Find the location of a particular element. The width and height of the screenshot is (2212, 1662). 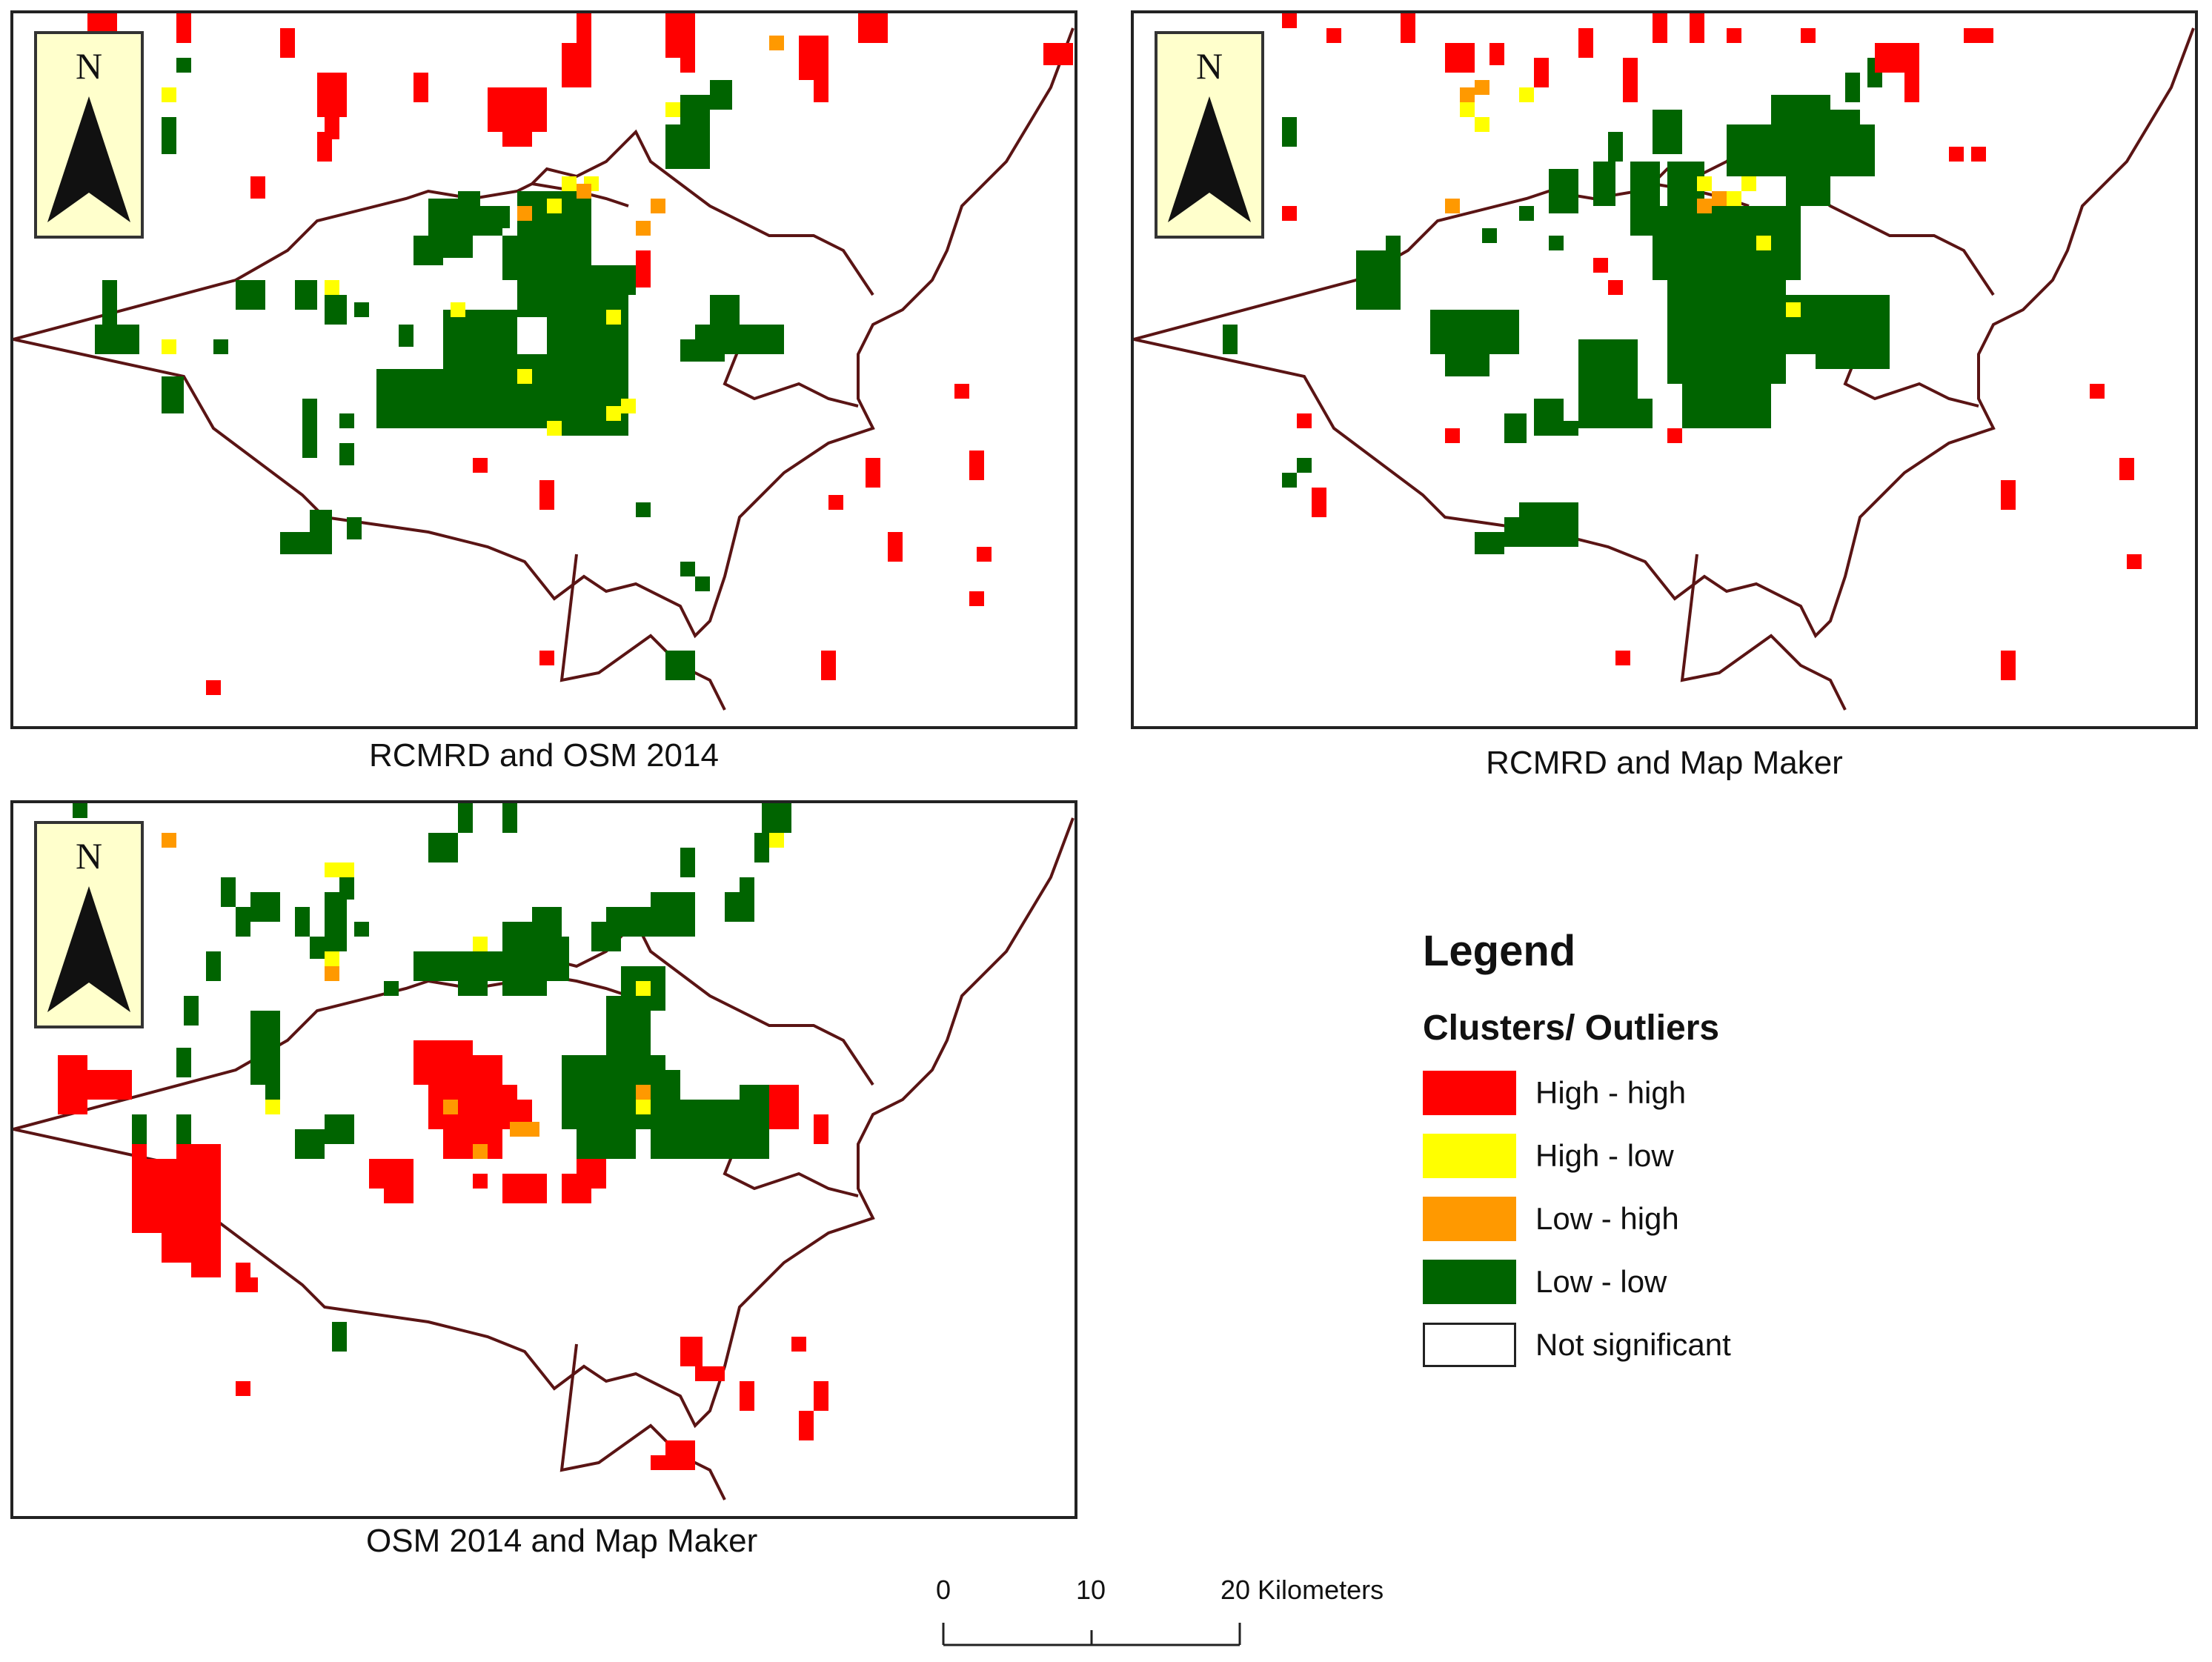

panel-caption-rcmrd-mapmaker: RCMRD and Map Maker is located at coordinates (1664, 763).